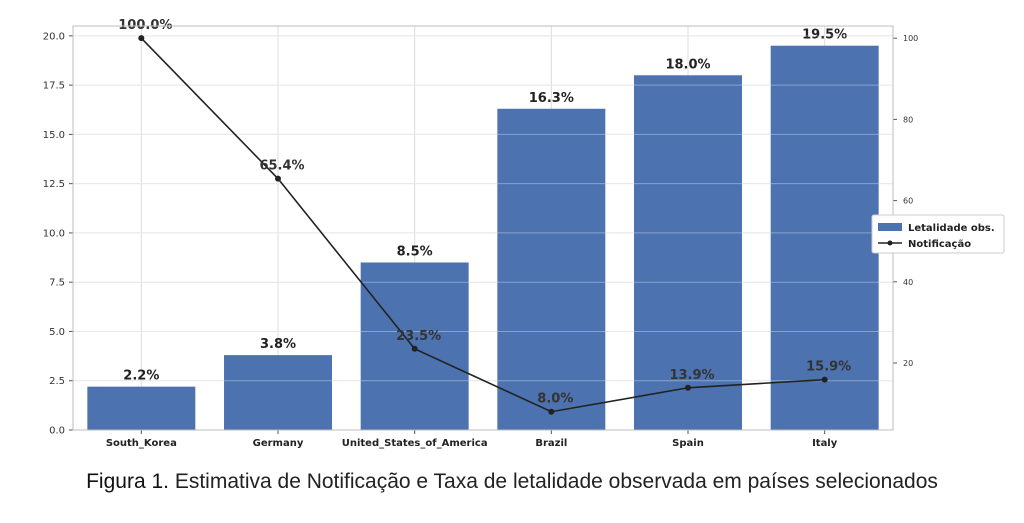 This screenshot has height=523, width=1024. Describe the element at coordinates (141, 443) in the screenshot. I see `x-tick-label: South_Korea` at that location.